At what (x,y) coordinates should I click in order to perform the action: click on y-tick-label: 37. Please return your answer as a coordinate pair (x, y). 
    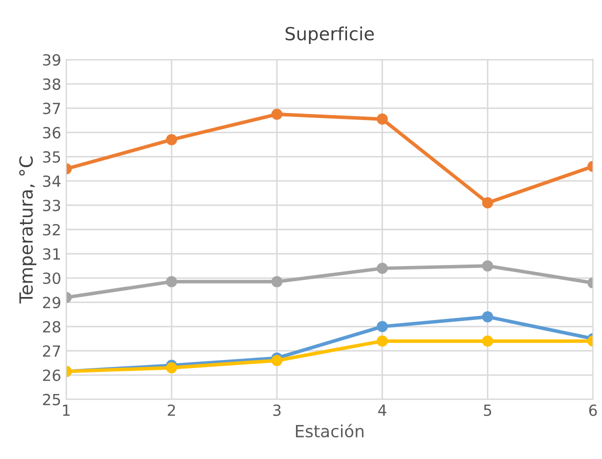
    Looking at the image, I should click on (51, 108).